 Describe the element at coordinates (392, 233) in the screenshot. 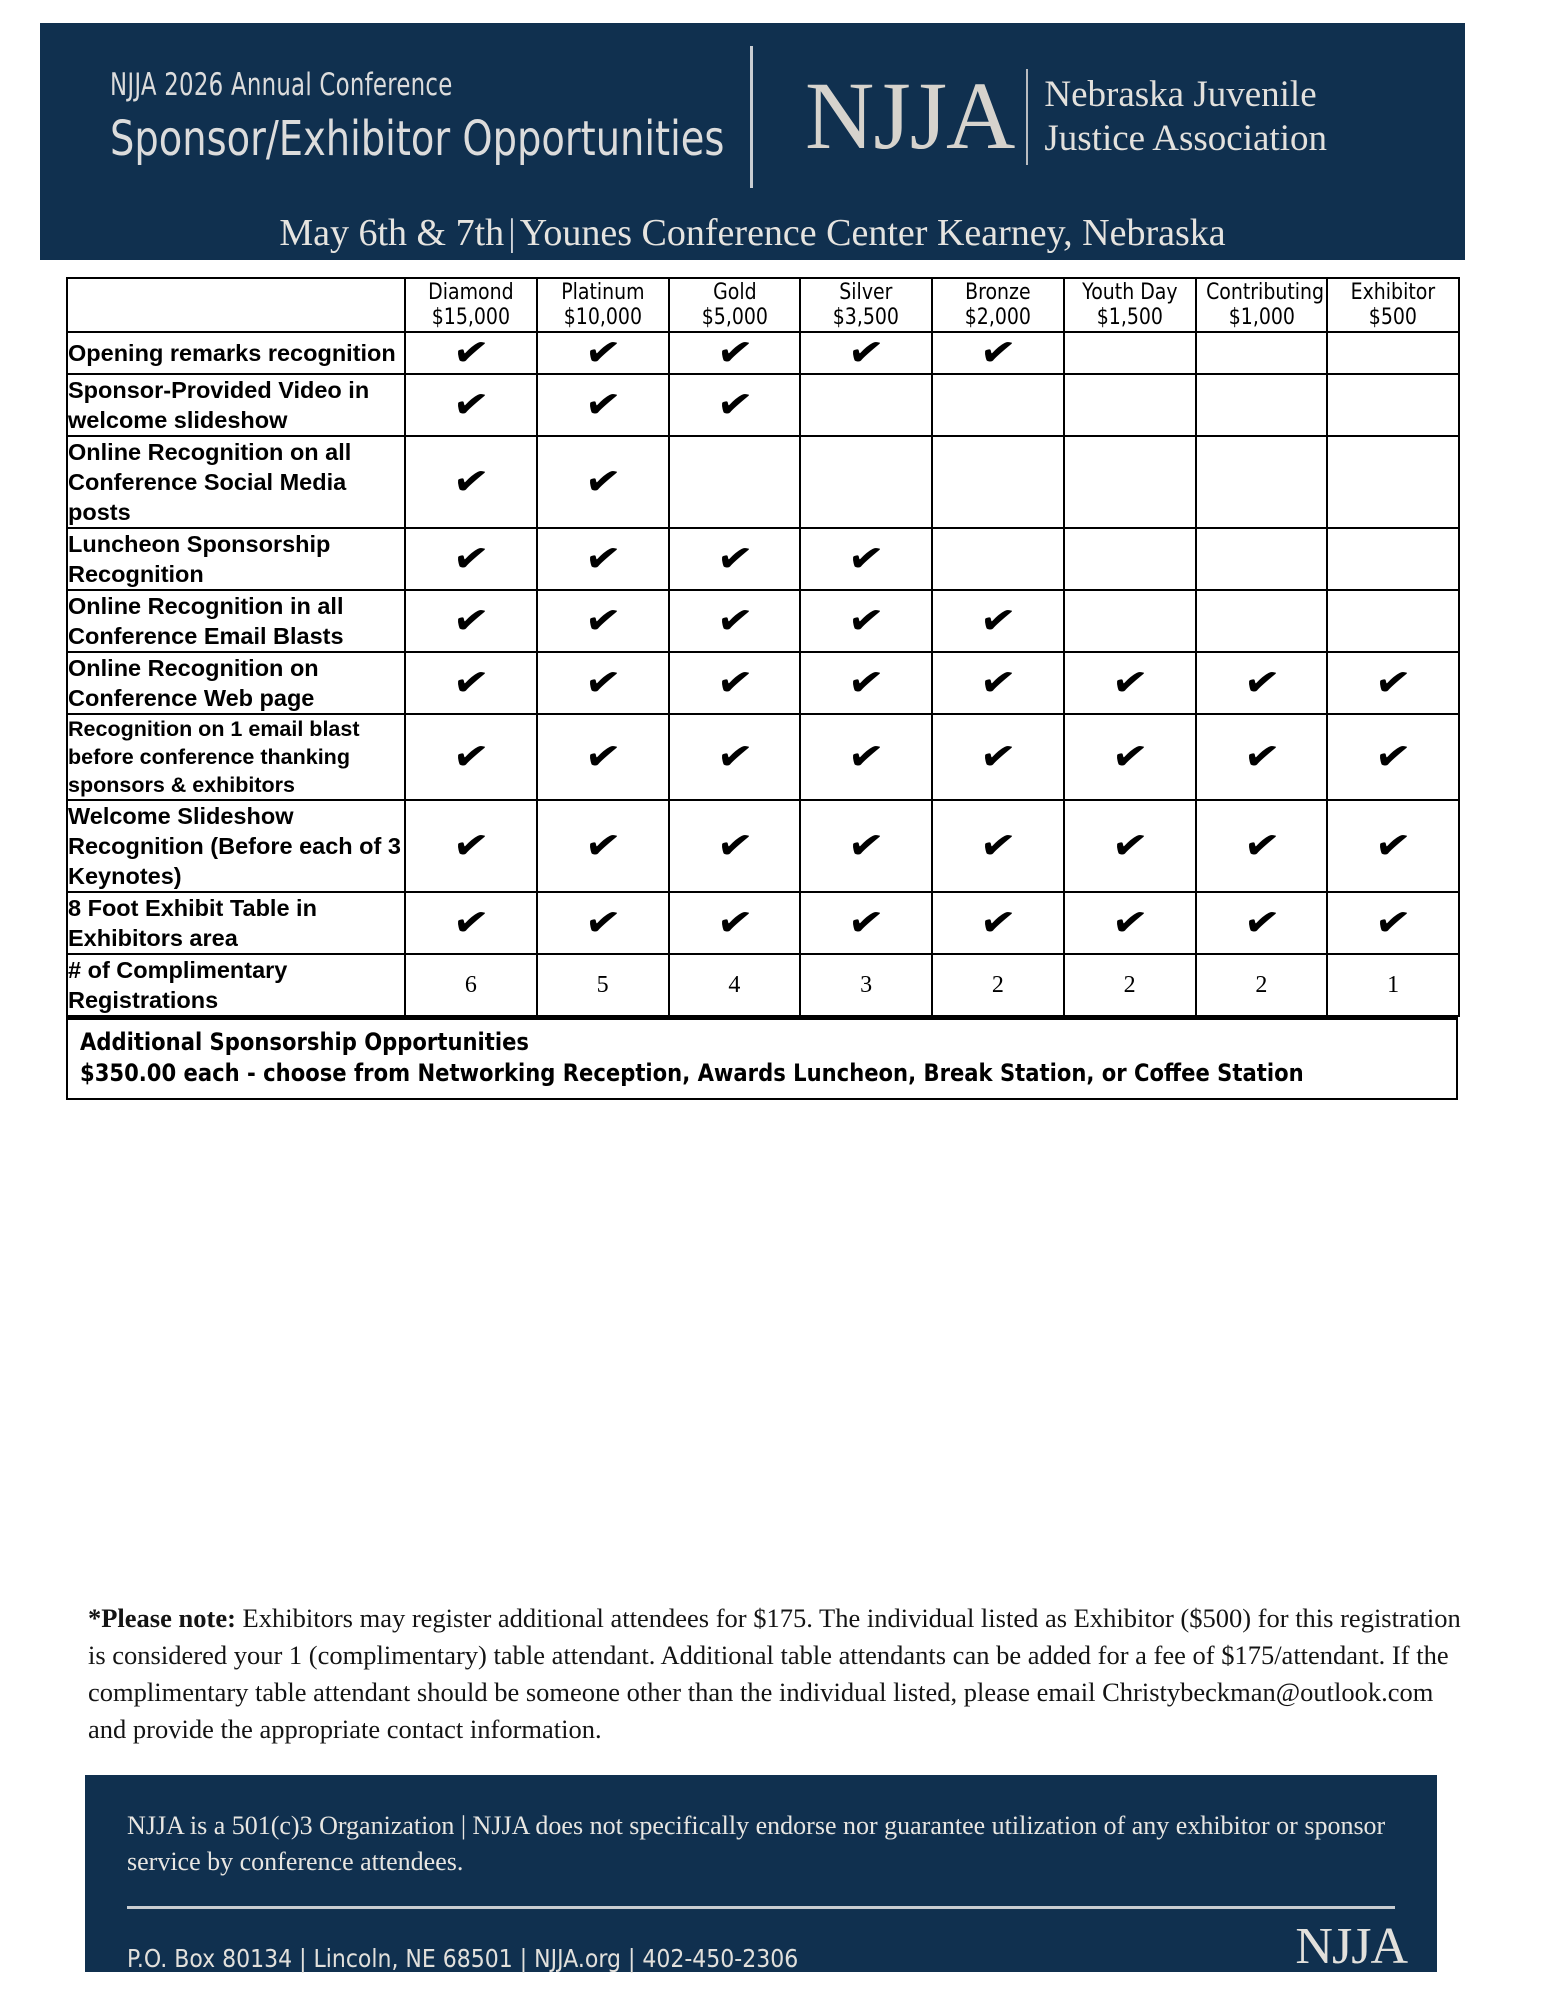

I see `conference-date: May 6th & 7th` at that location.